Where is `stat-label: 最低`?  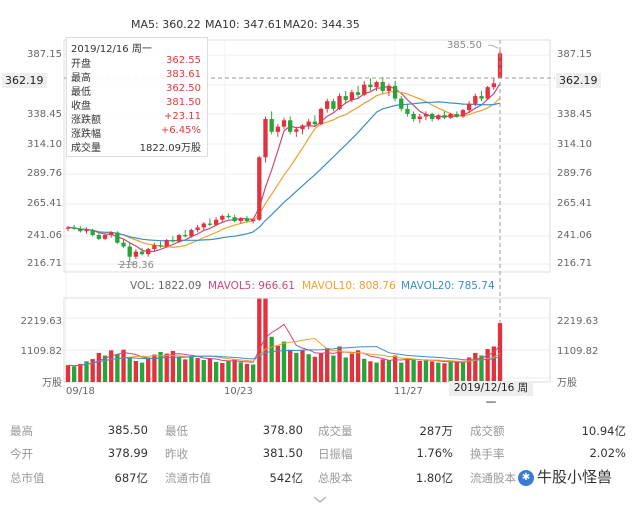 stat-label: 最低 is located at coordinates (176, 431).